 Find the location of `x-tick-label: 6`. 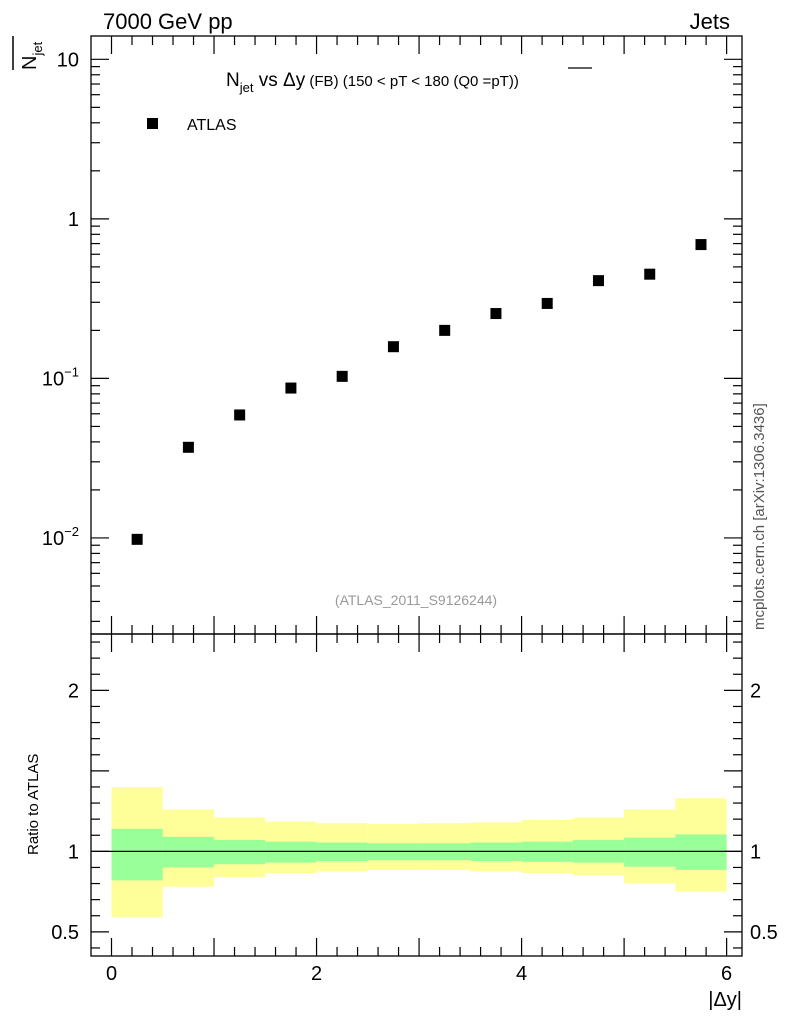

x-tick-label: 6 is located at coordinates (726, 974).